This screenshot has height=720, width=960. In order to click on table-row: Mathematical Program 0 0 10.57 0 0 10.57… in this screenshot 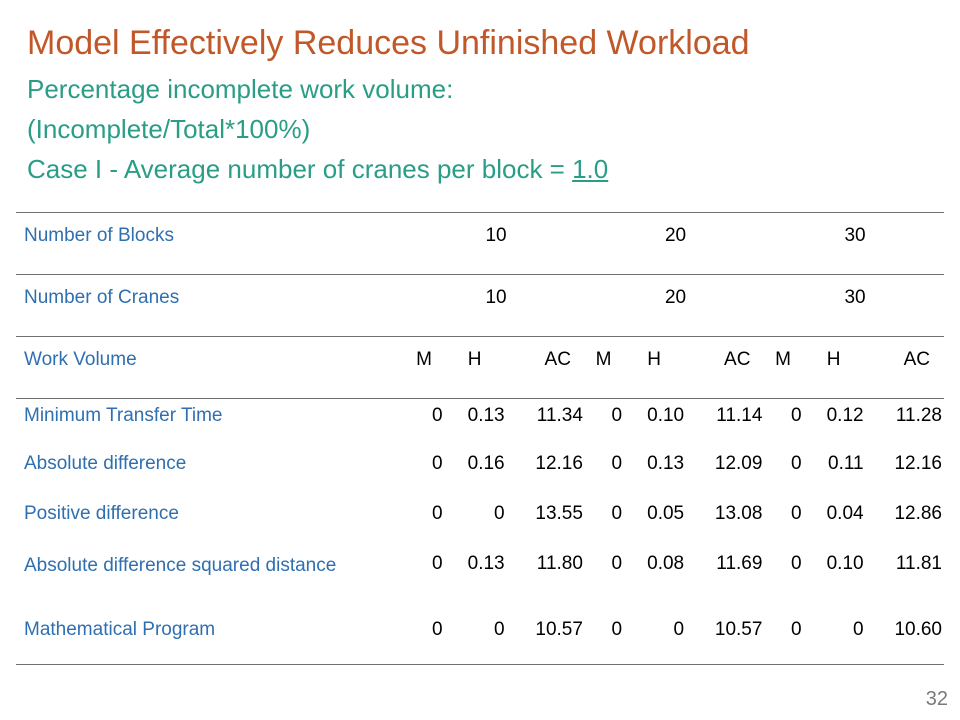, I will do `click(480, 639)`.